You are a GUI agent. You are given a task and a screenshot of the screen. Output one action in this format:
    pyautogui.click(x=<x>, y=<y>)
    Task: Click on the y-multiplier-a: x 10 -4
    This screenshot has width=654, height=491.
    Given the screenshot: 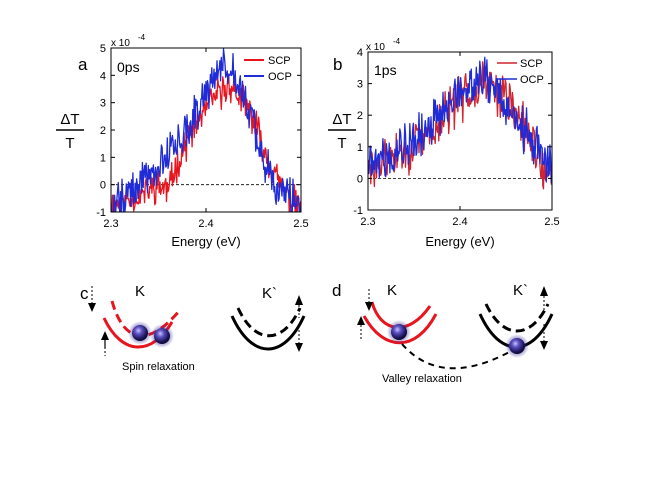 What is the action you would take?
    pyautogui.click(x=128, y=41)
    